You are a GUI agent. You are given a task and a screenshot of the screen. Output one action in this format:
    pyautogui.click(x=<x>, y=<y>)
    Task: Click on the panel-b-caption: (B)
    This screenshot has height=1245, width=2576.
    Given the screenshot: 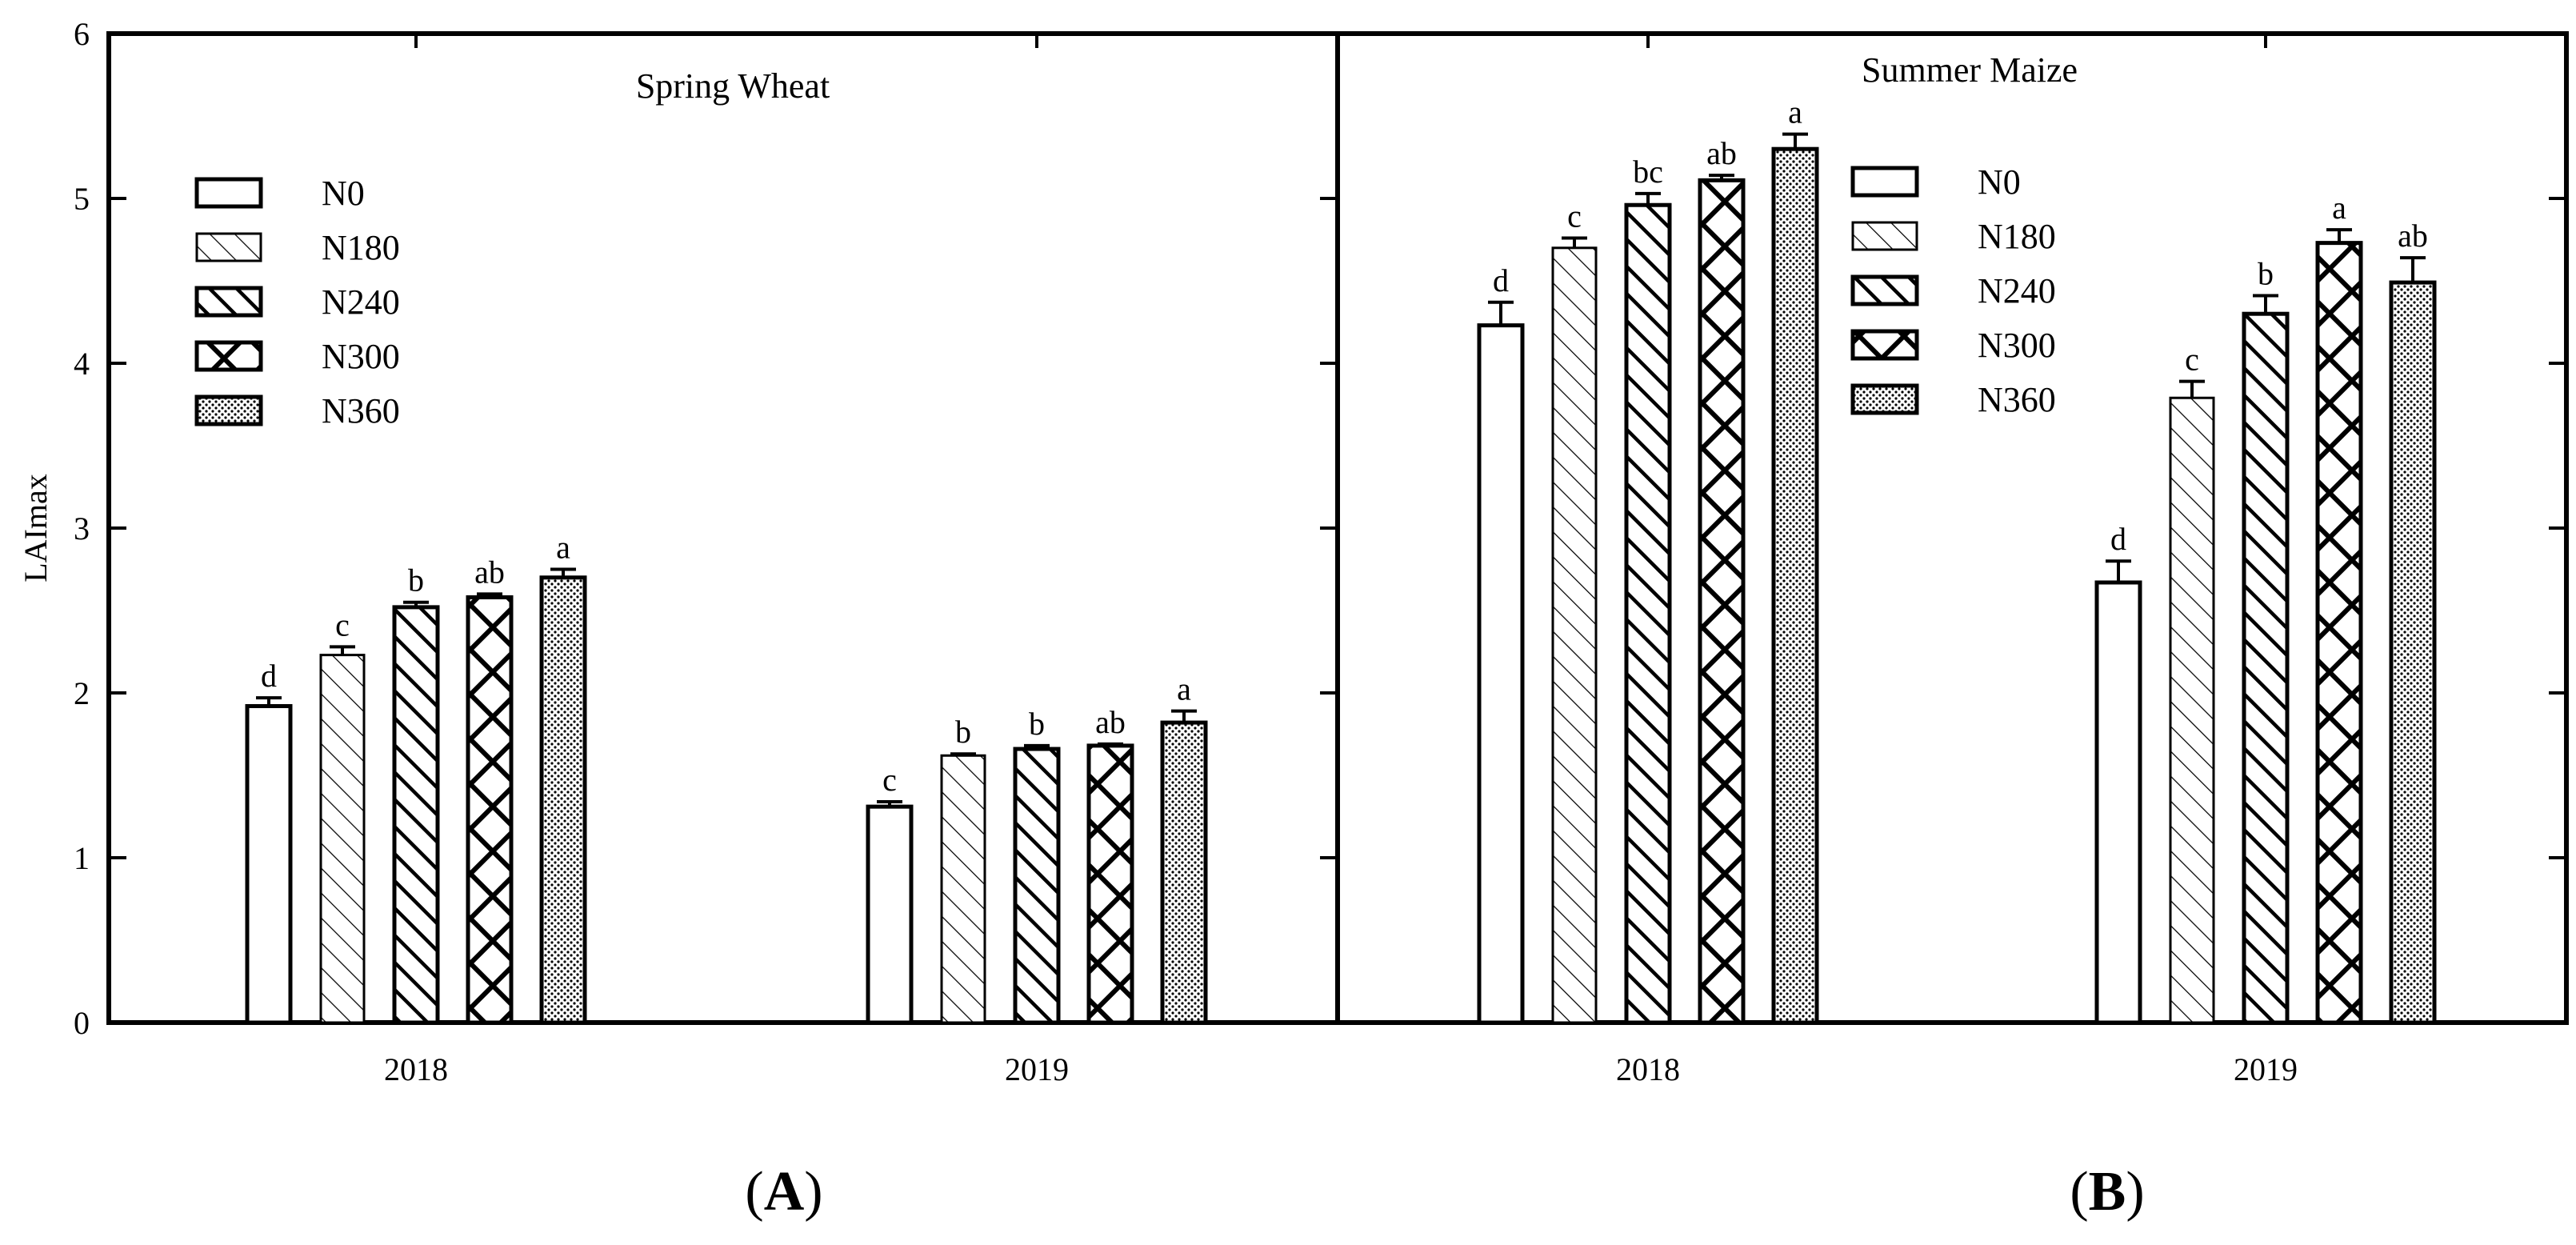 What is the action you would take?
    pyautogui.click(x=2107, y=1192)
    